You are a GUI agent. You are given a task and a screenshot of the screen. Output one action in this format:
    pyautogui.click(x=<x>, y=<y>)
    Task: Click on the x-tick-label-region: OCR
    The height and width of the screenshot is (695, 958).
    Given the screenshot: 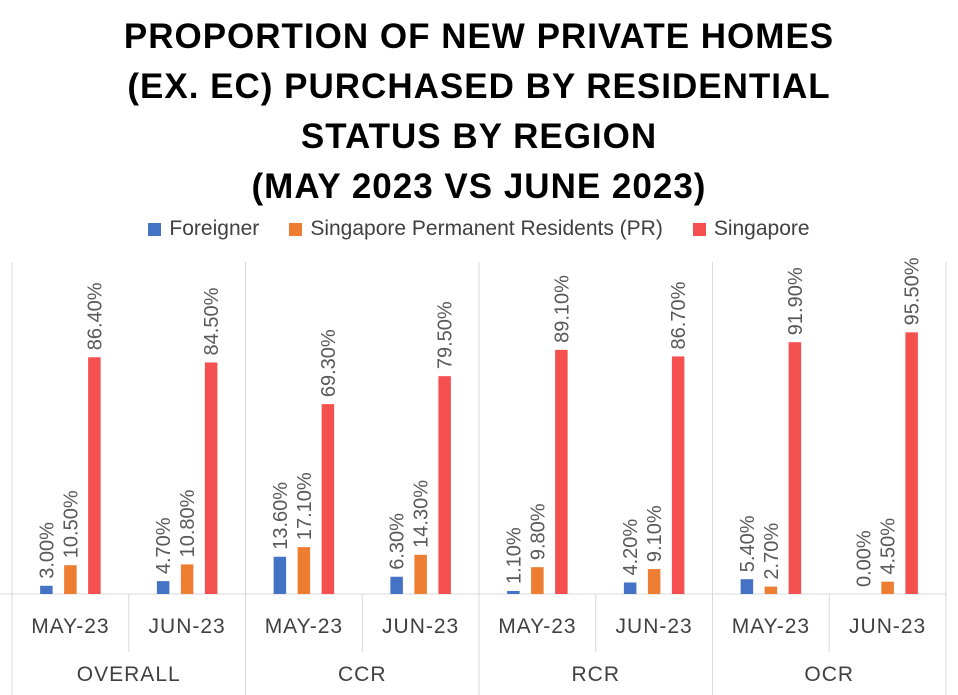 What is the action you would take?
    pyautogui.click(x=829, y=674)
    